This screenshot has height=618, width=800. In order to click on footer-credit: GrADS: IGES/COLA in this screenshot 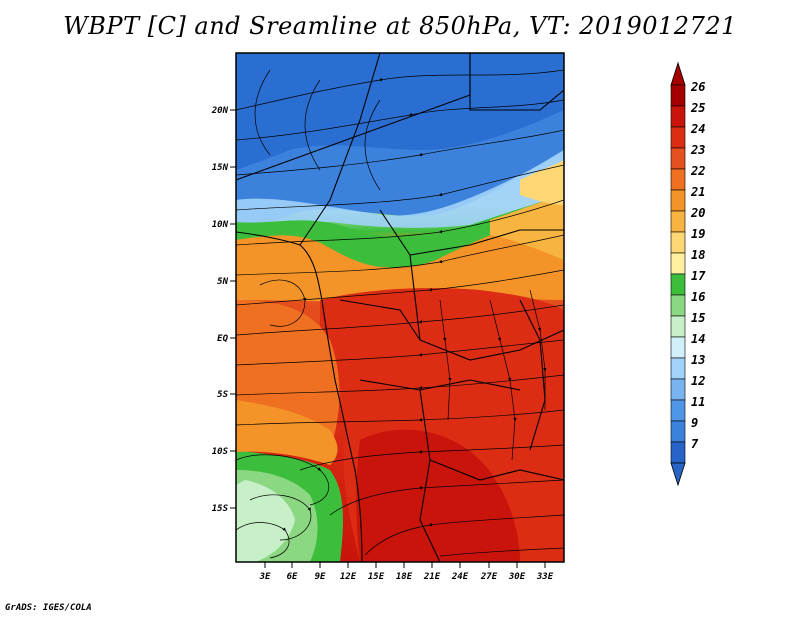, I will do `click(48, 608)`.